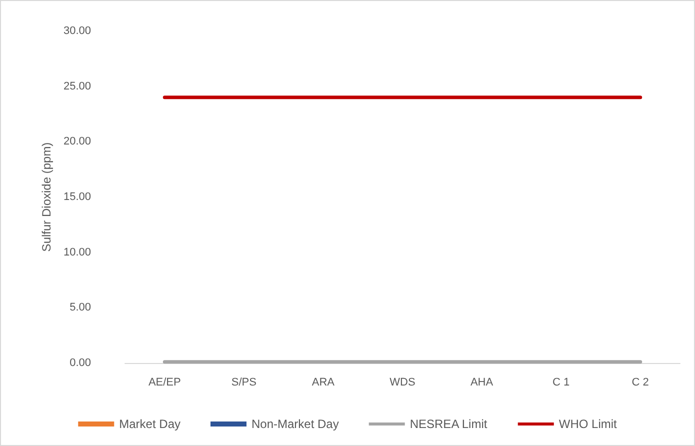 The width and height of the screenshot is (695, 446). Describe the element at coordinates (449, 424) in the screenshot. I see `legend-label: NESREA Limit` at that location.